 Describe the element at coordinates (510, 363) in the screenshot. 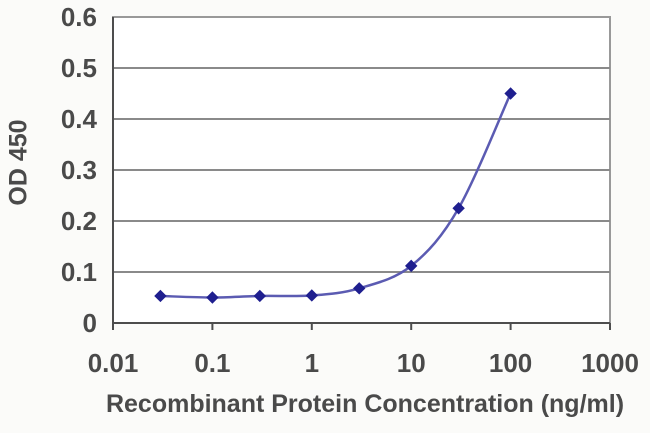

I see `x-tick-label: 100` at that location.